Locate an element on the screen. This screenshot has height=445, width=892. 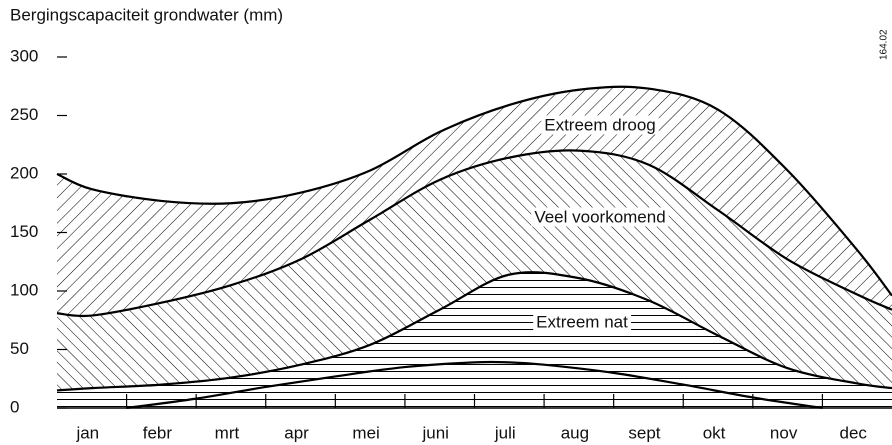
series-label: Extreem nat is located at coordinates (582, 322).